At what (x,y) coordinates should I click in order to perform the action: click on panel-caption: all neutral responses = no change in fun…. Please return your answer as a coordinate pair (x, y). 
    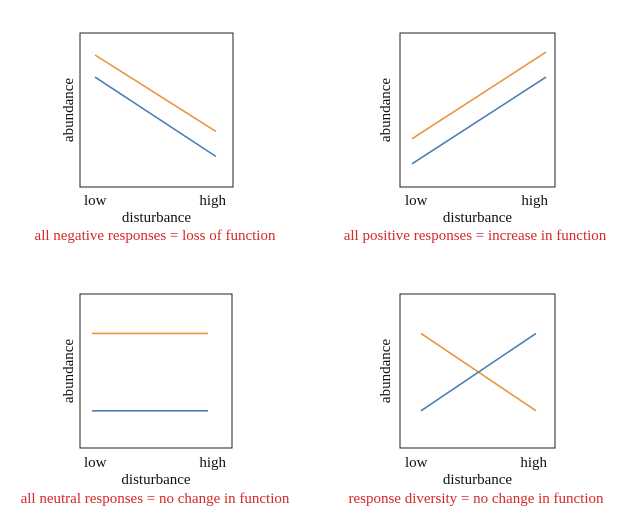
    Looking at the image, I should click on (155, 499).